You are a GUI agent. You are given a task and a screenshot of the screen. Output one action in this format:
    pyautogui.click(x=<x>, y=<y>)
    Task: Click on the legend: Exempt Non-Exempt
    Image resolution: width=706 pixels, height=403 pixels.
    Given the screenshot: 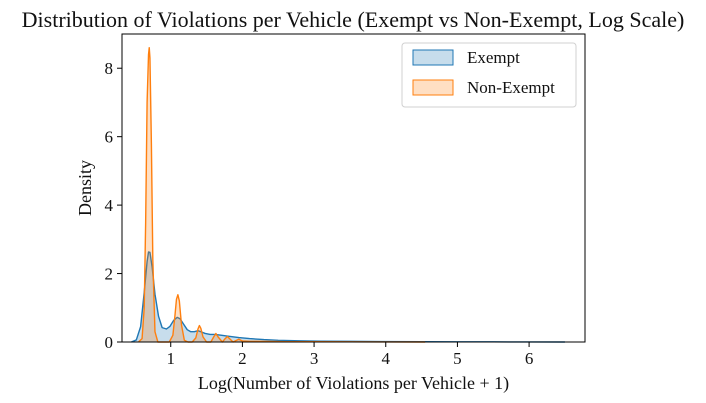 What is the action you would take?
    pyautogui.click(x=489, y=75)
    